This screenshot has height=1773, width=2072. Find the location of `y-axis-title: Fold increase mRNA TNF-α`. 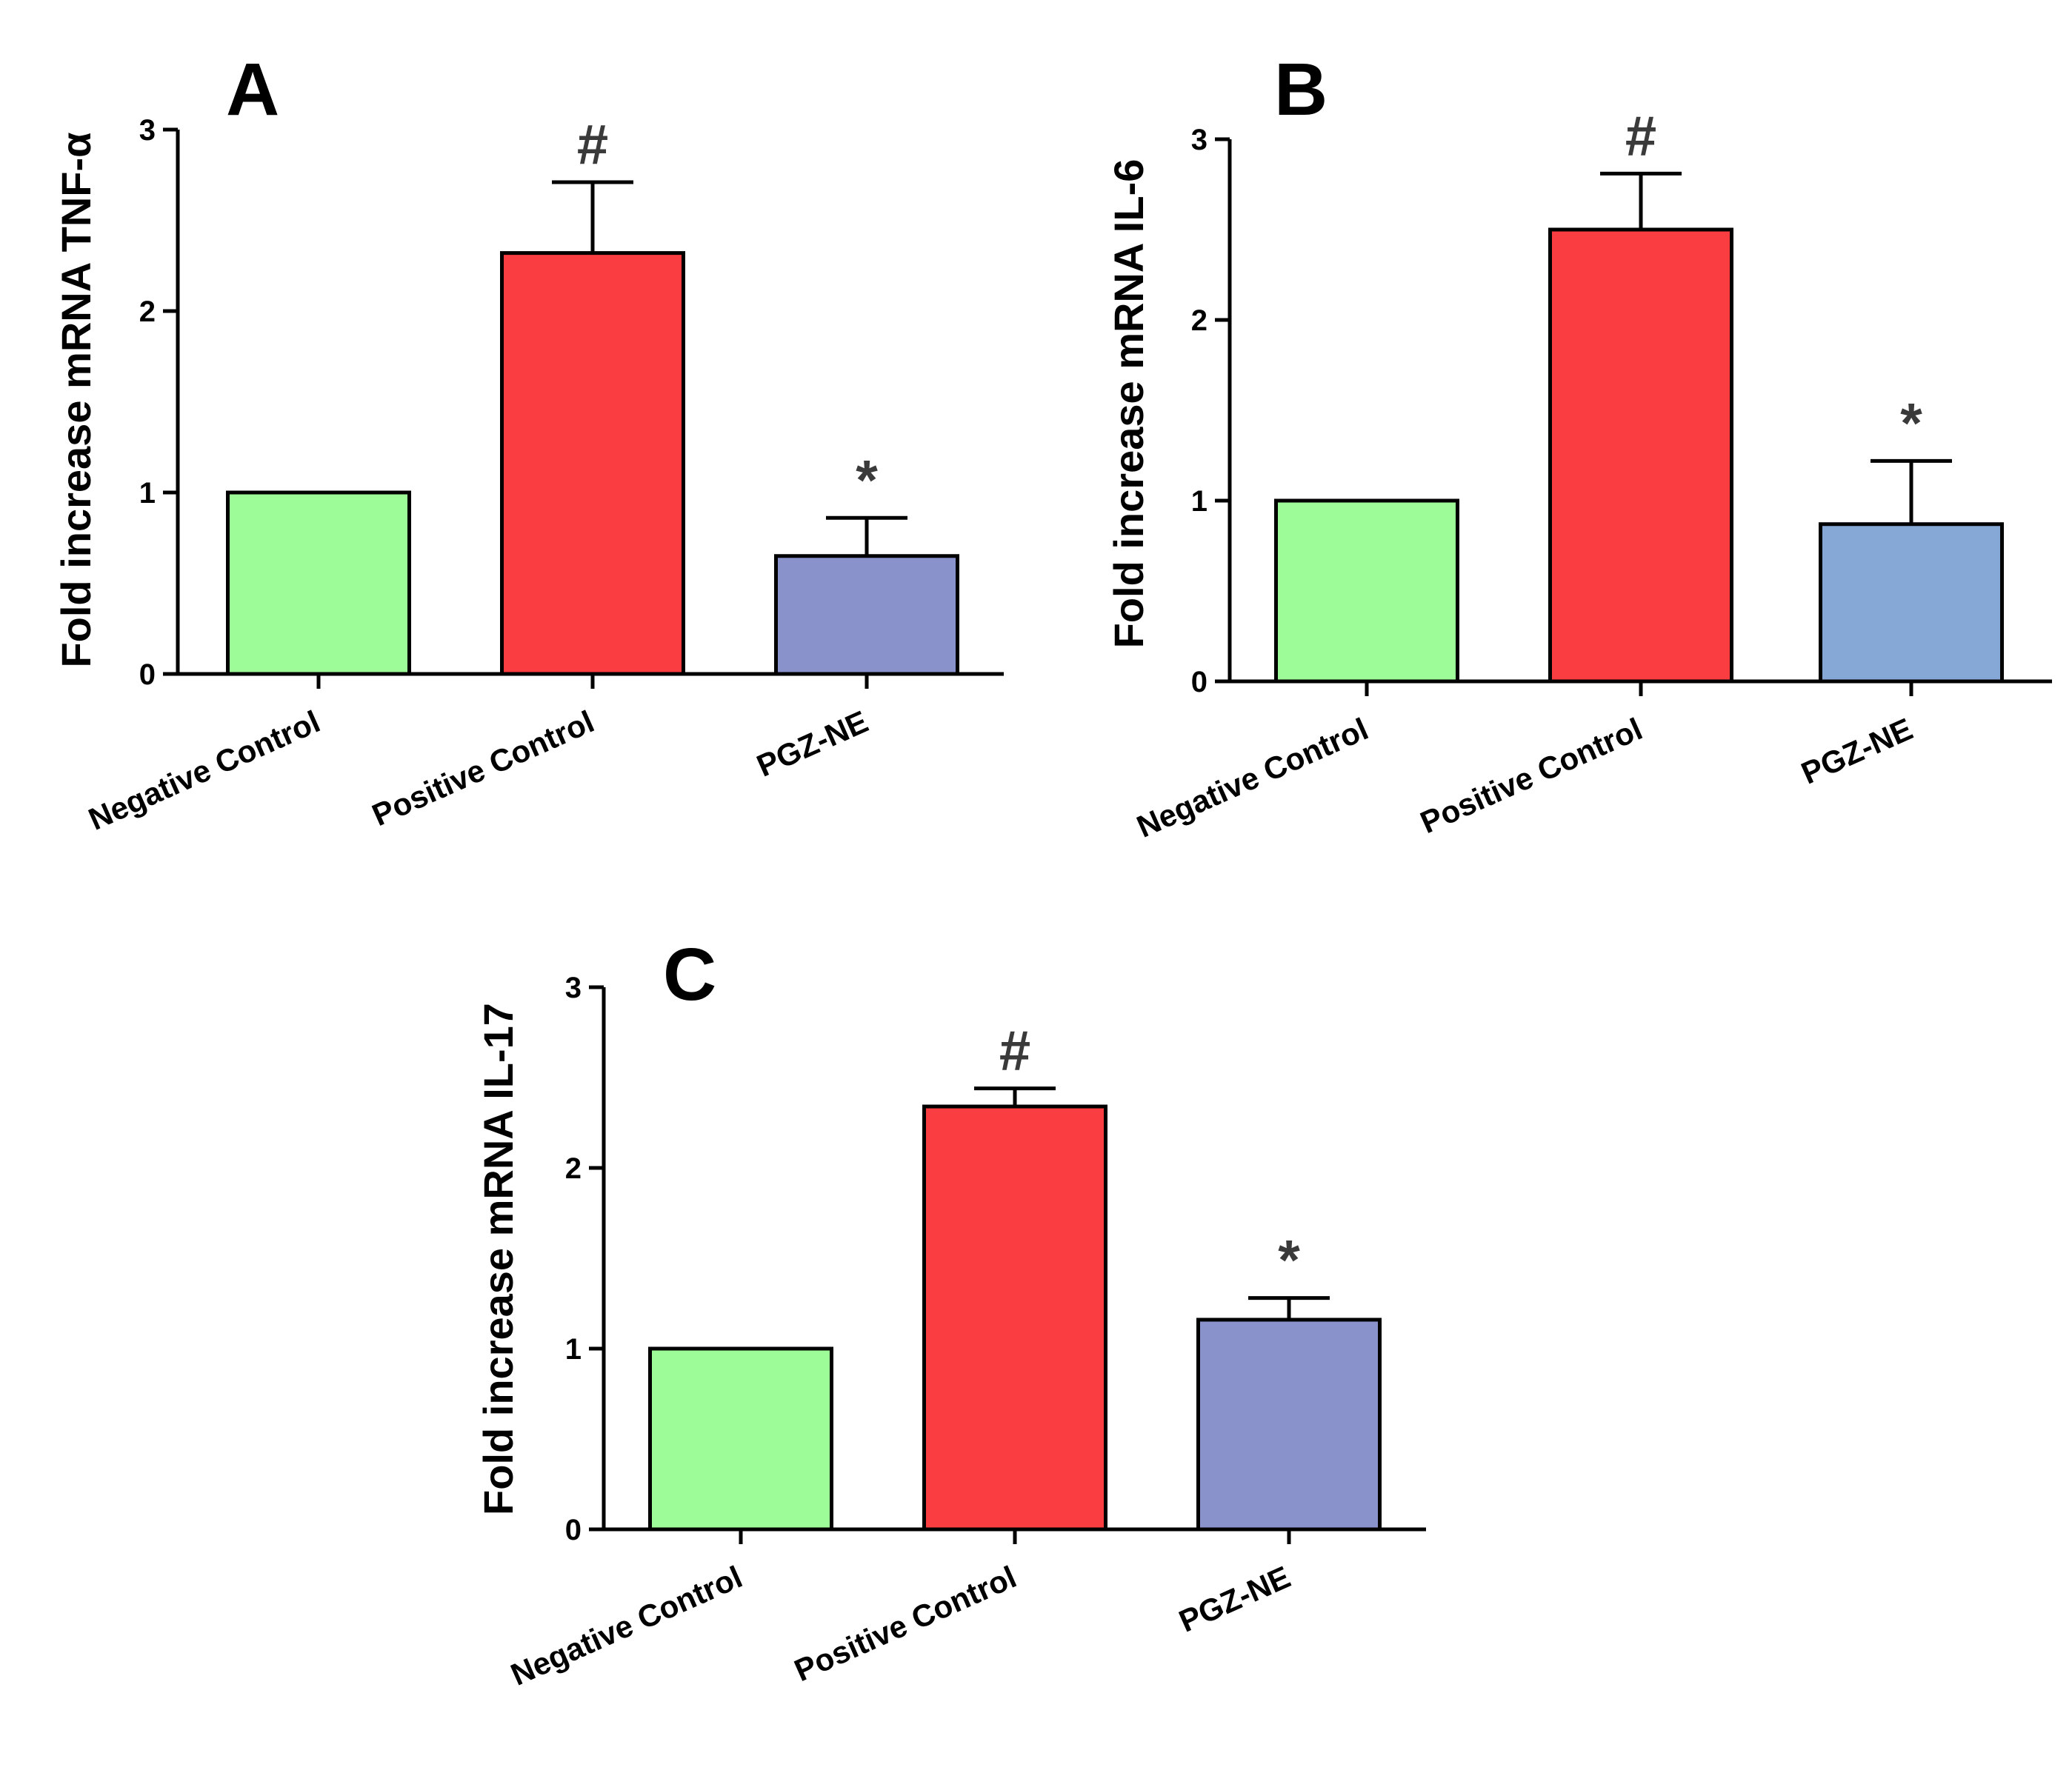

y-axis-title: Fold increase mRNA TNF-α is located at coordinates (76, 399).